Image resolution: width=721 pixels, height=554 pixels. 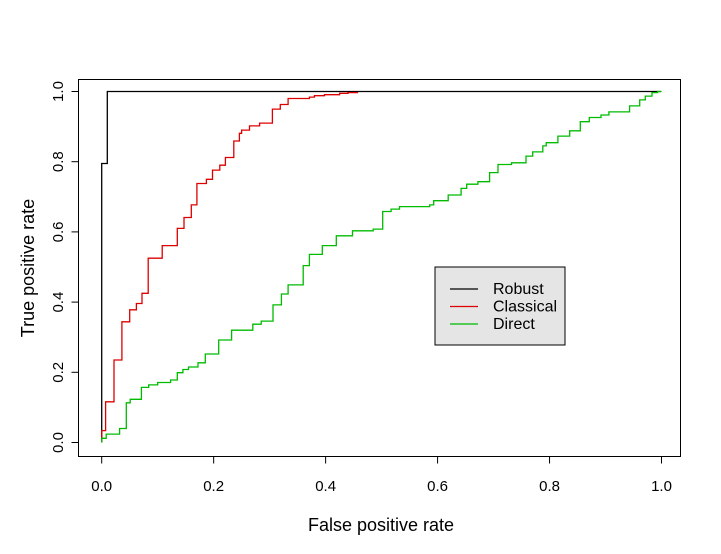 I want to click on y-tick-label: 0.0, so click(x=58, y=442).